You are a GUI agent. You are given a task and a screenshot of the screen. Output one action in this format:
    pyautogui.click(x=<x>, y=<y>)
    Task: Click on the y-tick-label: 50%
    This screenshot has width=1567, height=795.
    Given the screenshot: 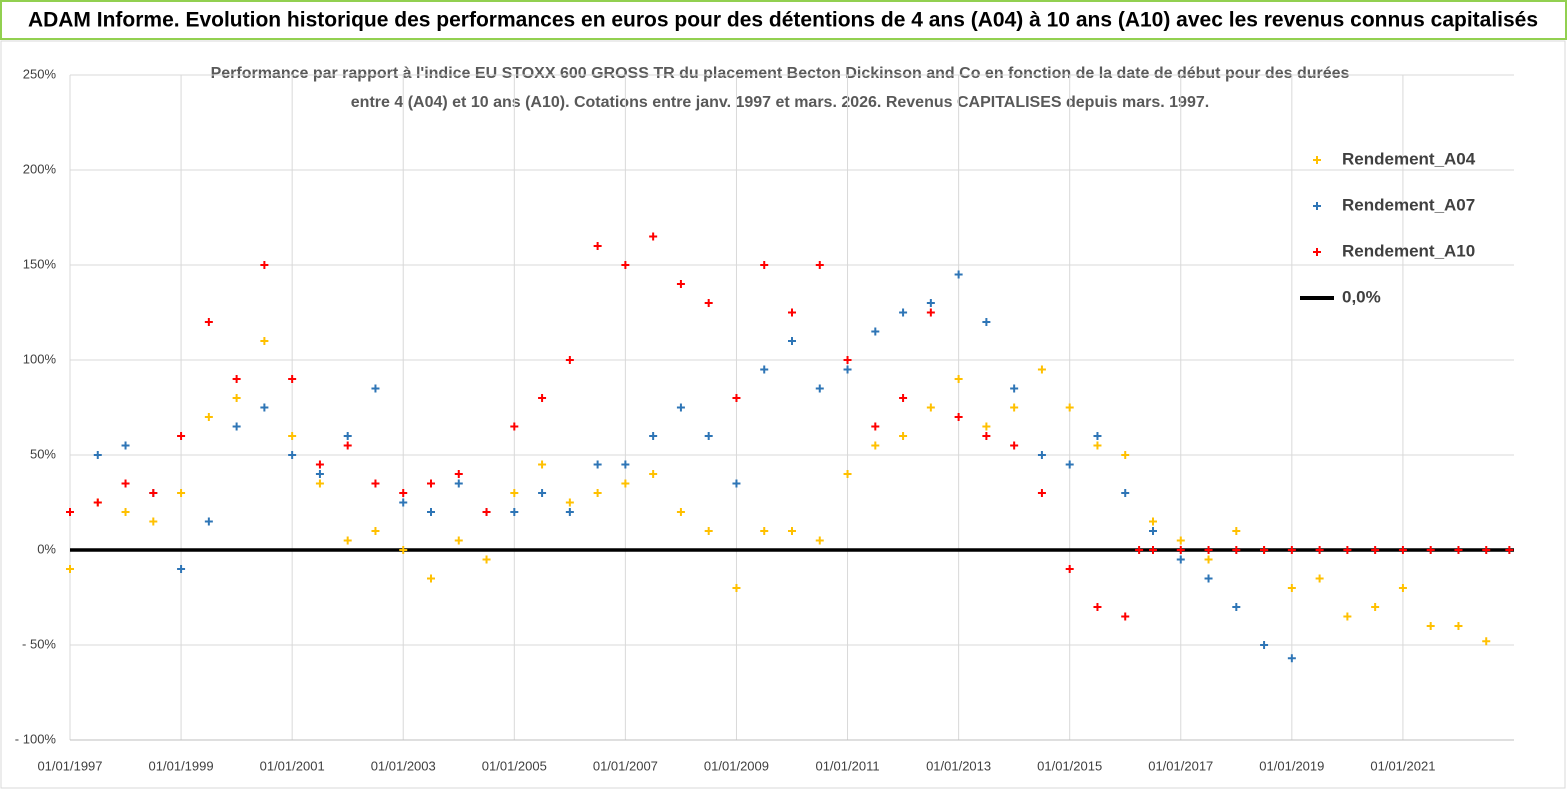 What is the action you would take?
    pyautogui.click(x=43, y=453)
    